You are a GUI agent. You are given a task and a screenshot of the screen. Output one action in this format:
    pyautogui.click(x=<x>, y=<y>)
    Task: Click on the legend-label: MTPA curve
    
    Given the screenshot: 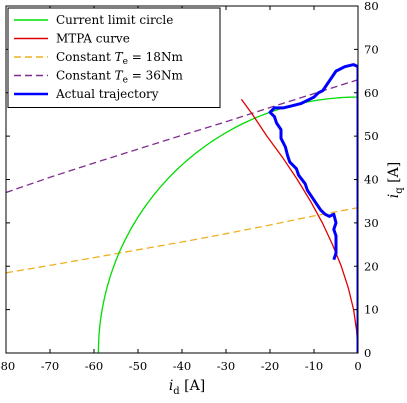 What is the action you would take?
    pyautogui.click(x=93, y=39)
    